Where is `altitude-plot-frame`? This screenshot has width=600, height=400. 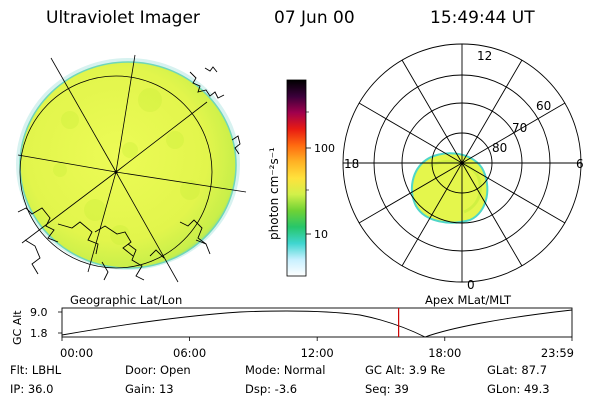
altitude-plot-frame is located at coordinates (317, 322).